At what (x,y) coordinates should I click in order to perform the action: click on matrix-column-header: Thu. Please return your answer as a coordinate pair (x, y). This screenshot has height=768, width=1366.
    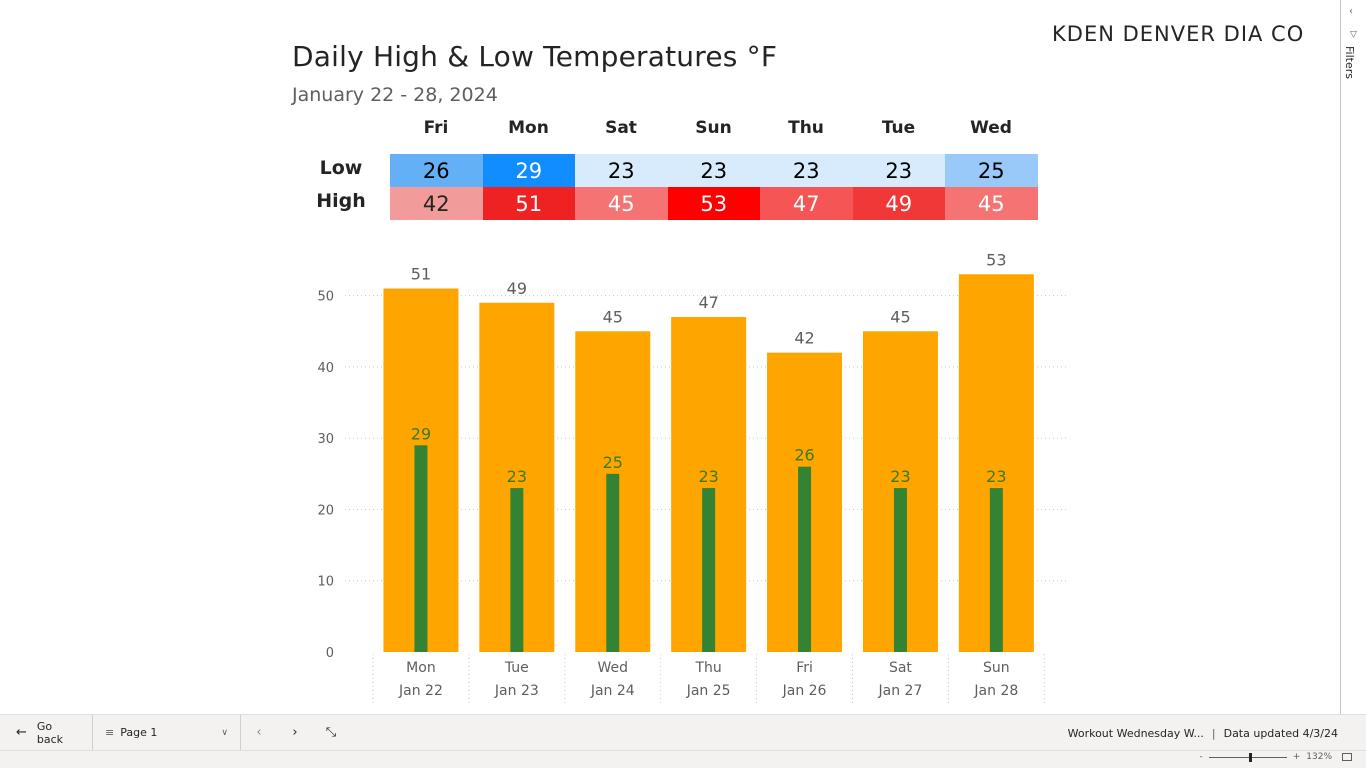
    Looking at the image, I should click on (806, 128).